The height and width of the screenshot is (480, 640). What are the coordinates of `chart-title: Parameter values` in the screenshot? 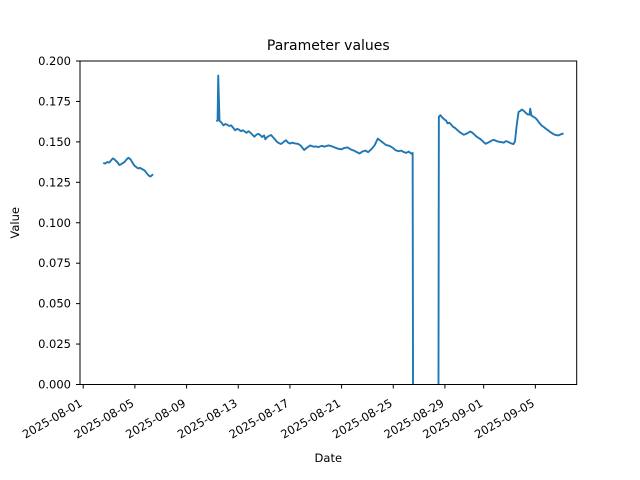 It's located at (328, 46).